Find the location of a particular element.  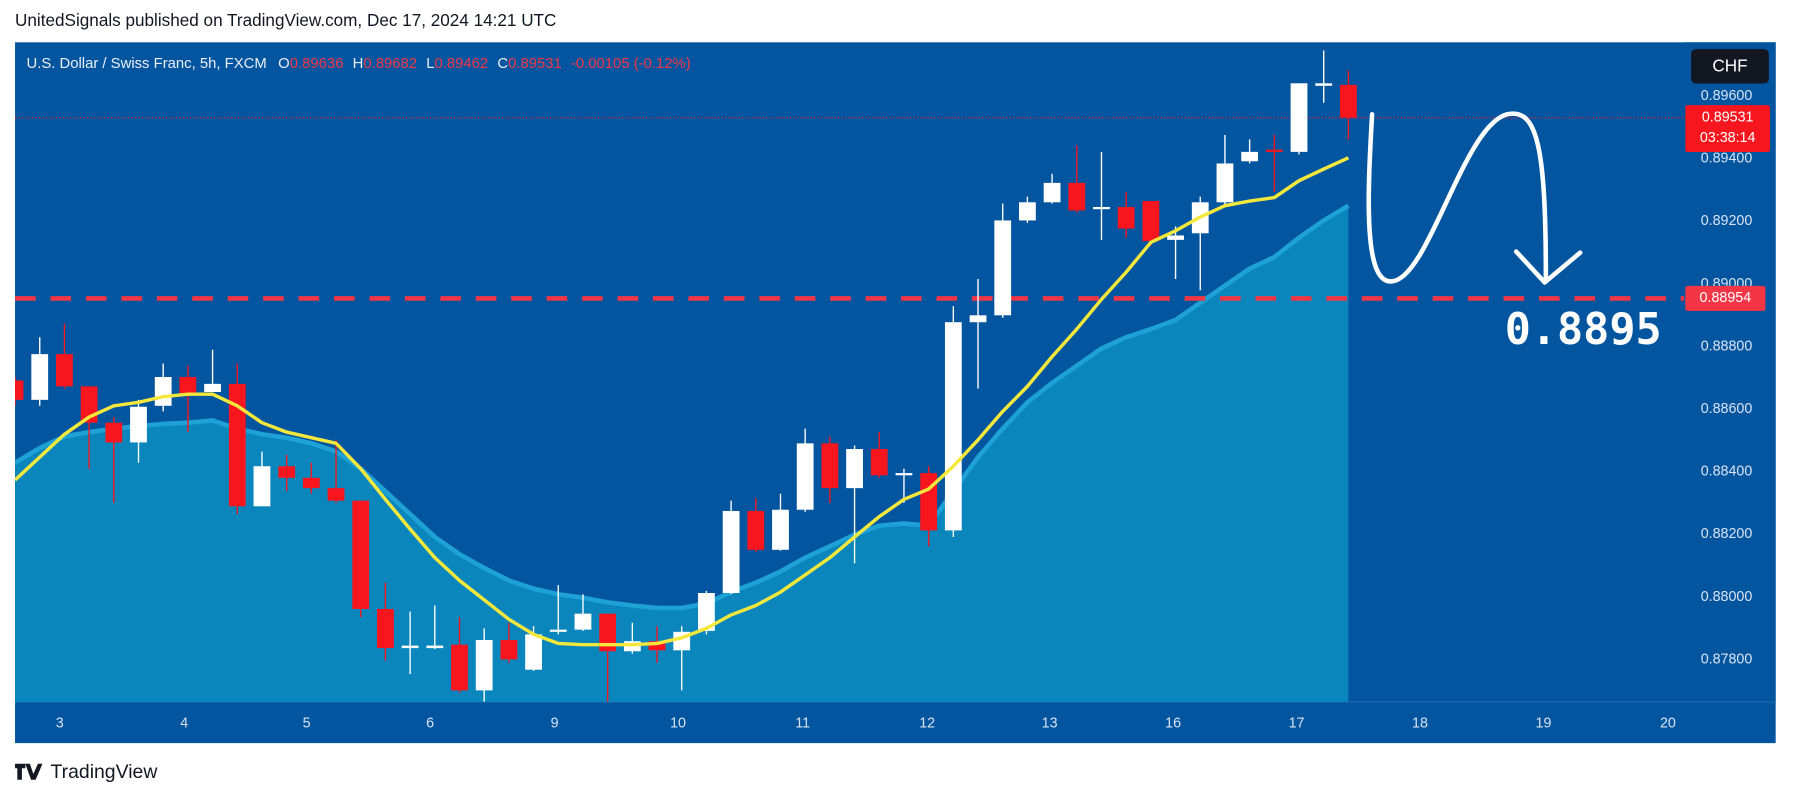

x-tick-label: 12 is located at coordinates (927, 723).